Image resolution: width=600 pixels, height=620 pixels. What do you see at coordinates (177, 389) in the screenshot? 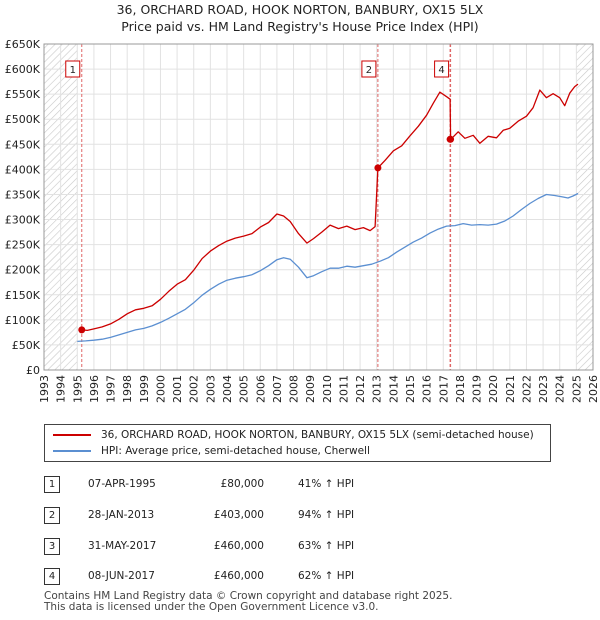
I see `x-tick-label: 2001` at bounding box center [177, 389].